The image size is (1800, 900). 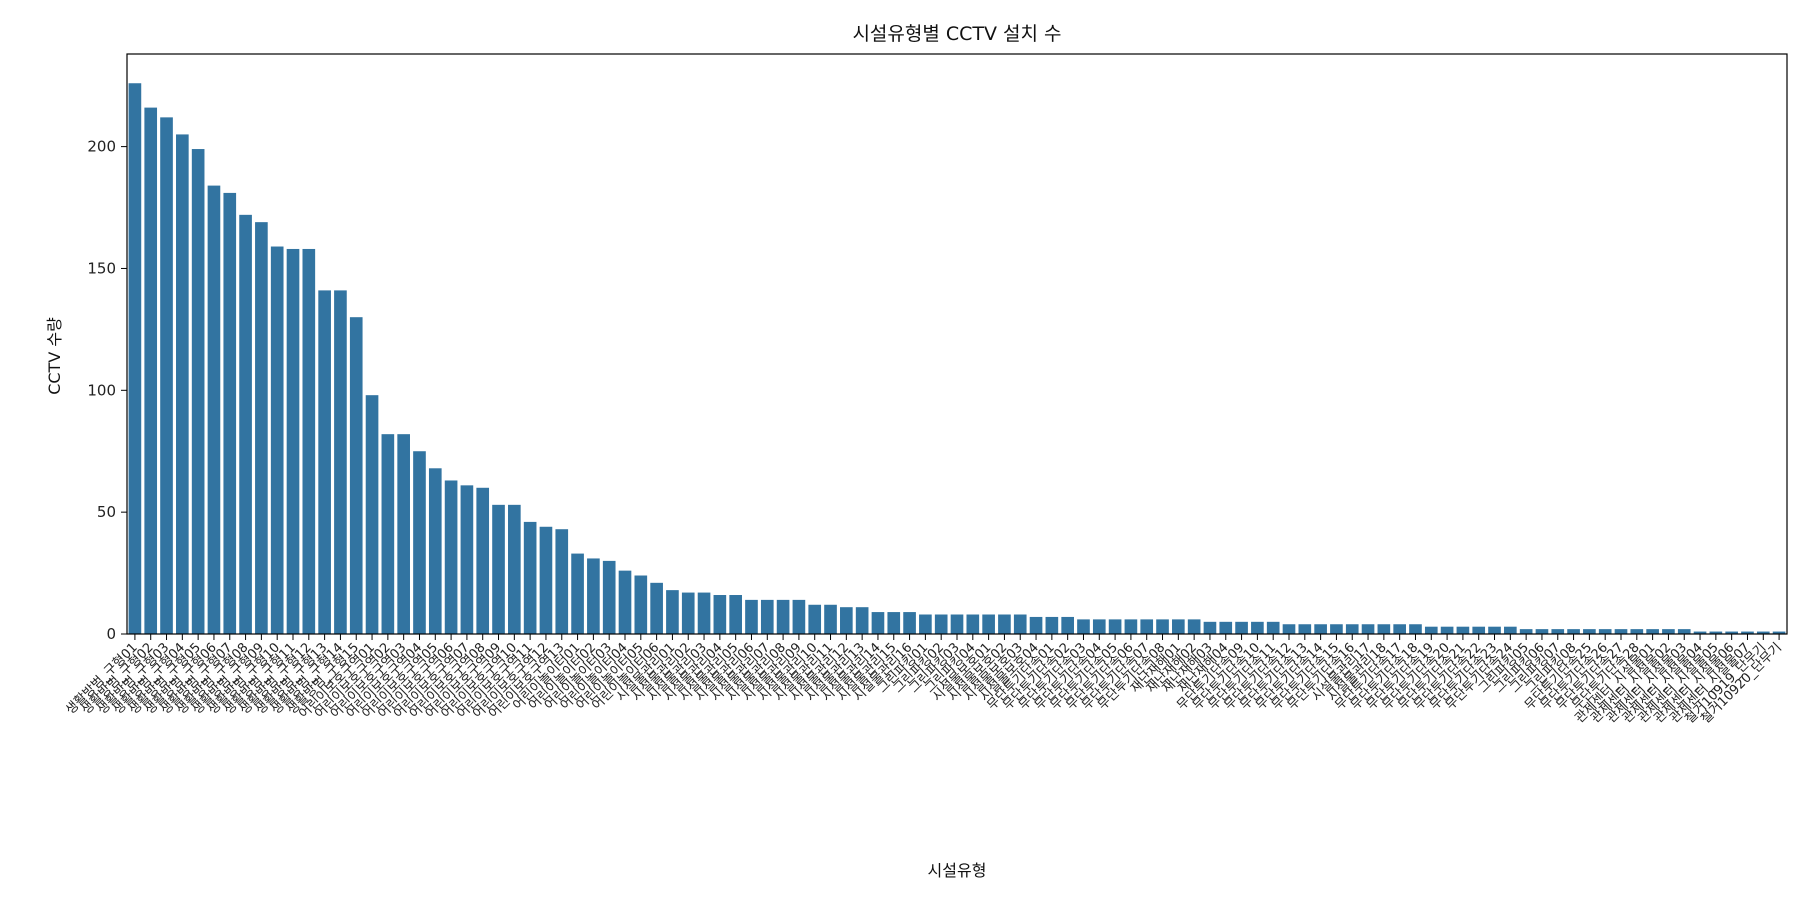 What do you see at coordinates (54, 356) in the screenshot?
I see `y-axis-label: CCTV 수량` at bounding box center [54, 356].